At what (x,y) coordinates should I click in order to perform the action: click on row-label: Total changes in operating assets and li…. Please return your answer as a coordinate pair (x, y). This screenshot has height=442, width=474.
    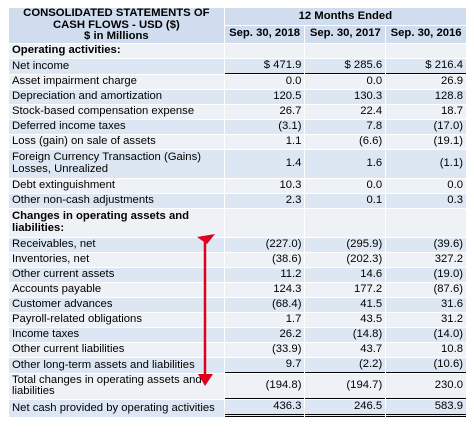
    Looking at the image, I should click on (116, 386).